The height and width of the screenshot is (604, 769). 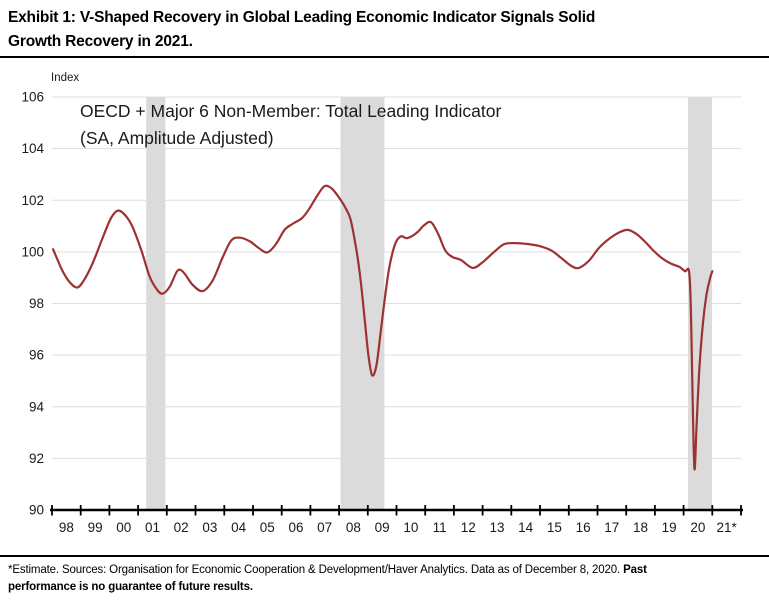 I want to click on top-divider, so click(x=384, y=57).